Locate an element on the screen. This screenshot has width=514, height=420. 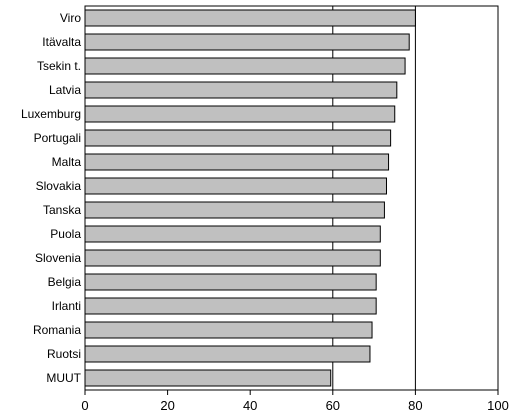
category-label-7: Slovakia is located at coordinates (59, 186).